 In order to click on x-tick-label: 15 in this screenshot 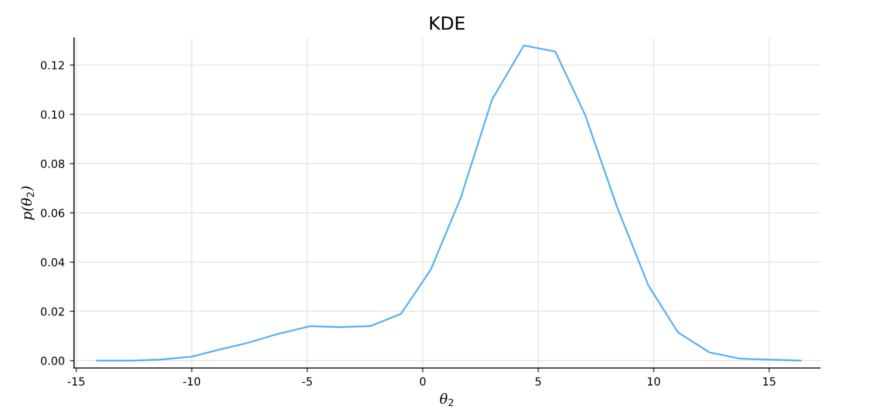, I will do `click(769, 381)`.